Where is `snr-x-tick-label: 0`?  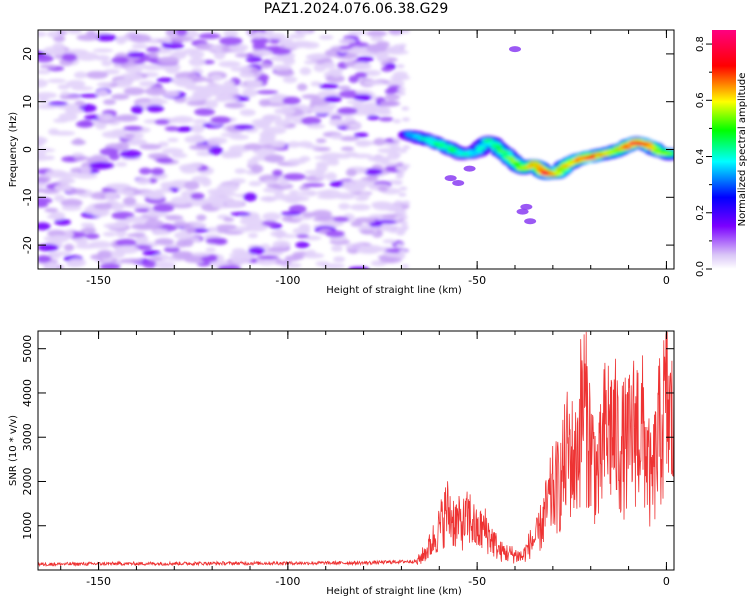
snr-x-tick-label: 0 is located at coordinates (666, 581).